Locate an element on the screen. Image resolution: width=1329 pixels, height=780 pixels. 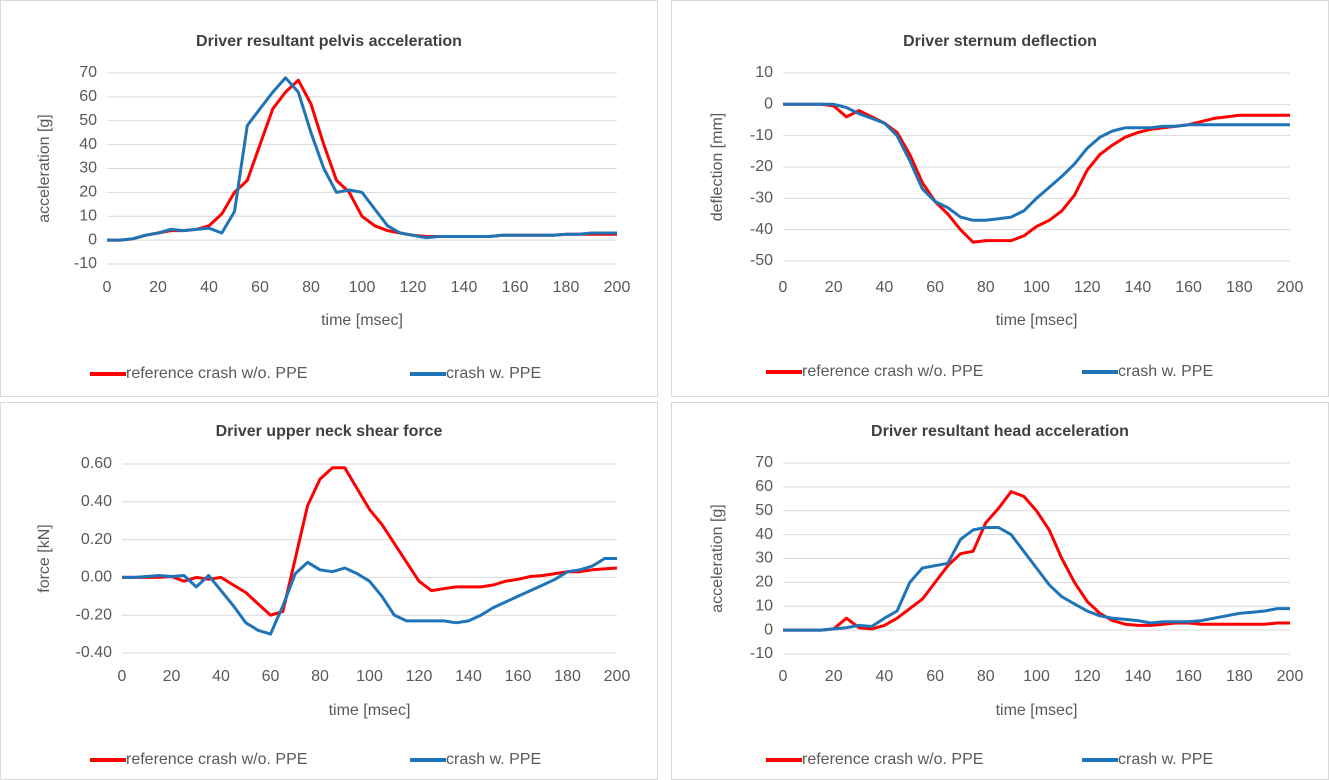
y-tick-label: -40 is located at coordinates (761, 229).